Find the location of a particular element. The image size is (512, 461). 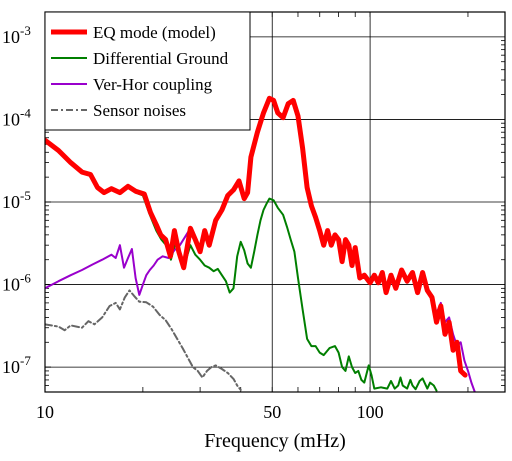

legend-label: Differential Ground is located at coordinates (161, 58).